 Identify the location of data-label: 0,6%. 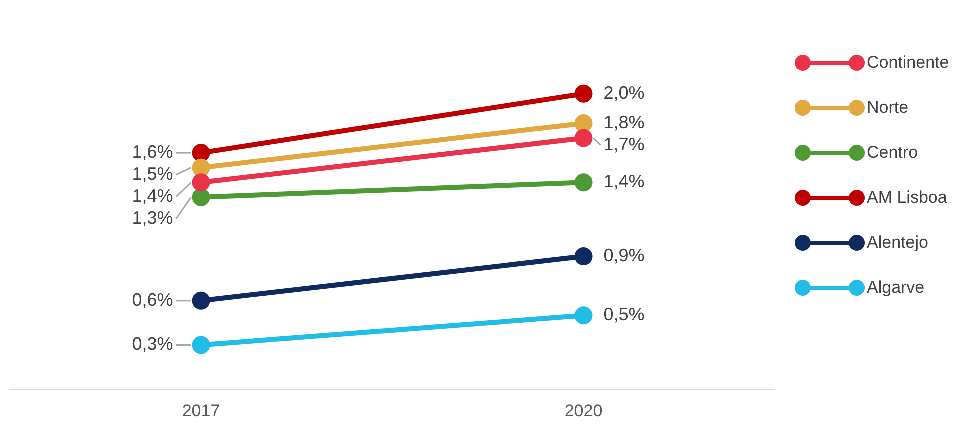
(153, 300).